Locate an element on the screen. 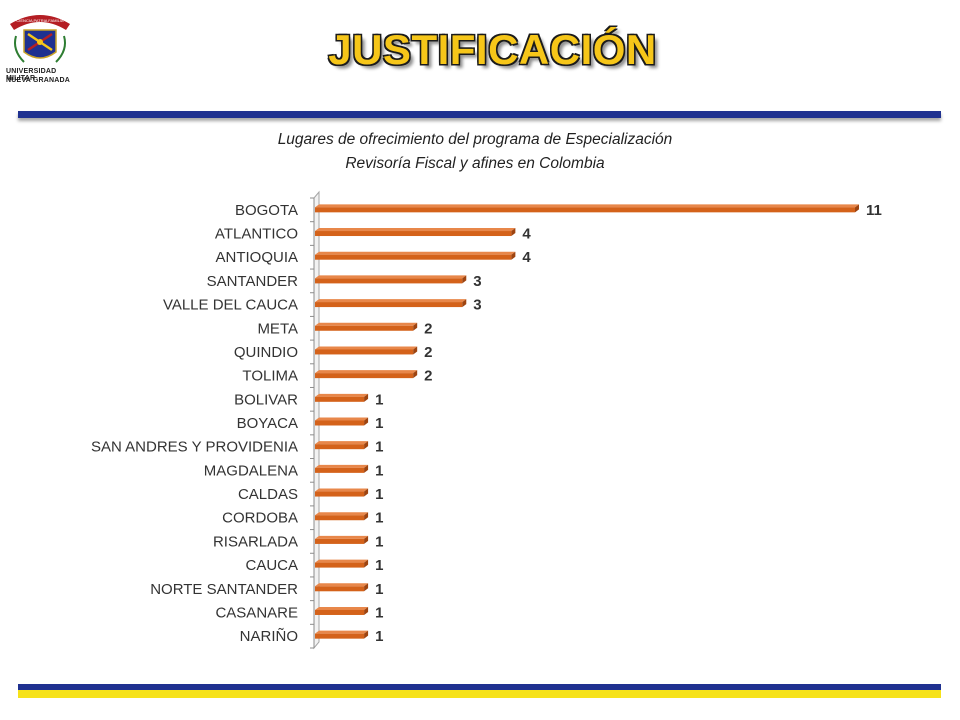 This screenshot has width=960, height=720. logo-banner-text: CIENCIA PATRIA FAMILIA is located at coordinates (40, 20).